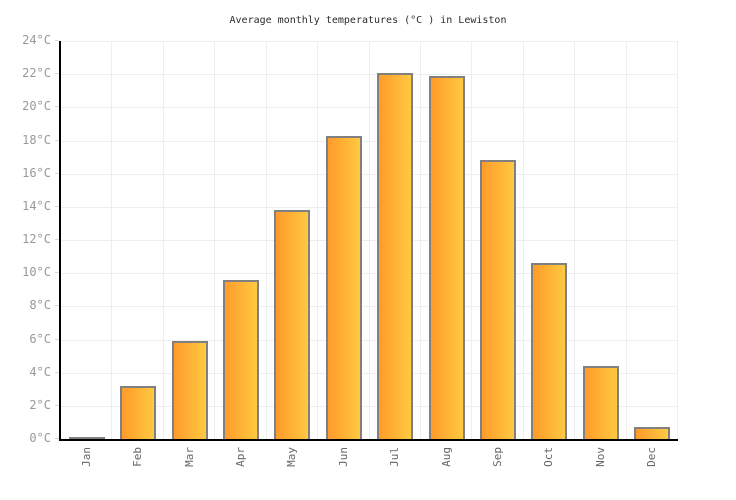  I want to click on x-tick-label-oct: Oct, so click(549, 457).